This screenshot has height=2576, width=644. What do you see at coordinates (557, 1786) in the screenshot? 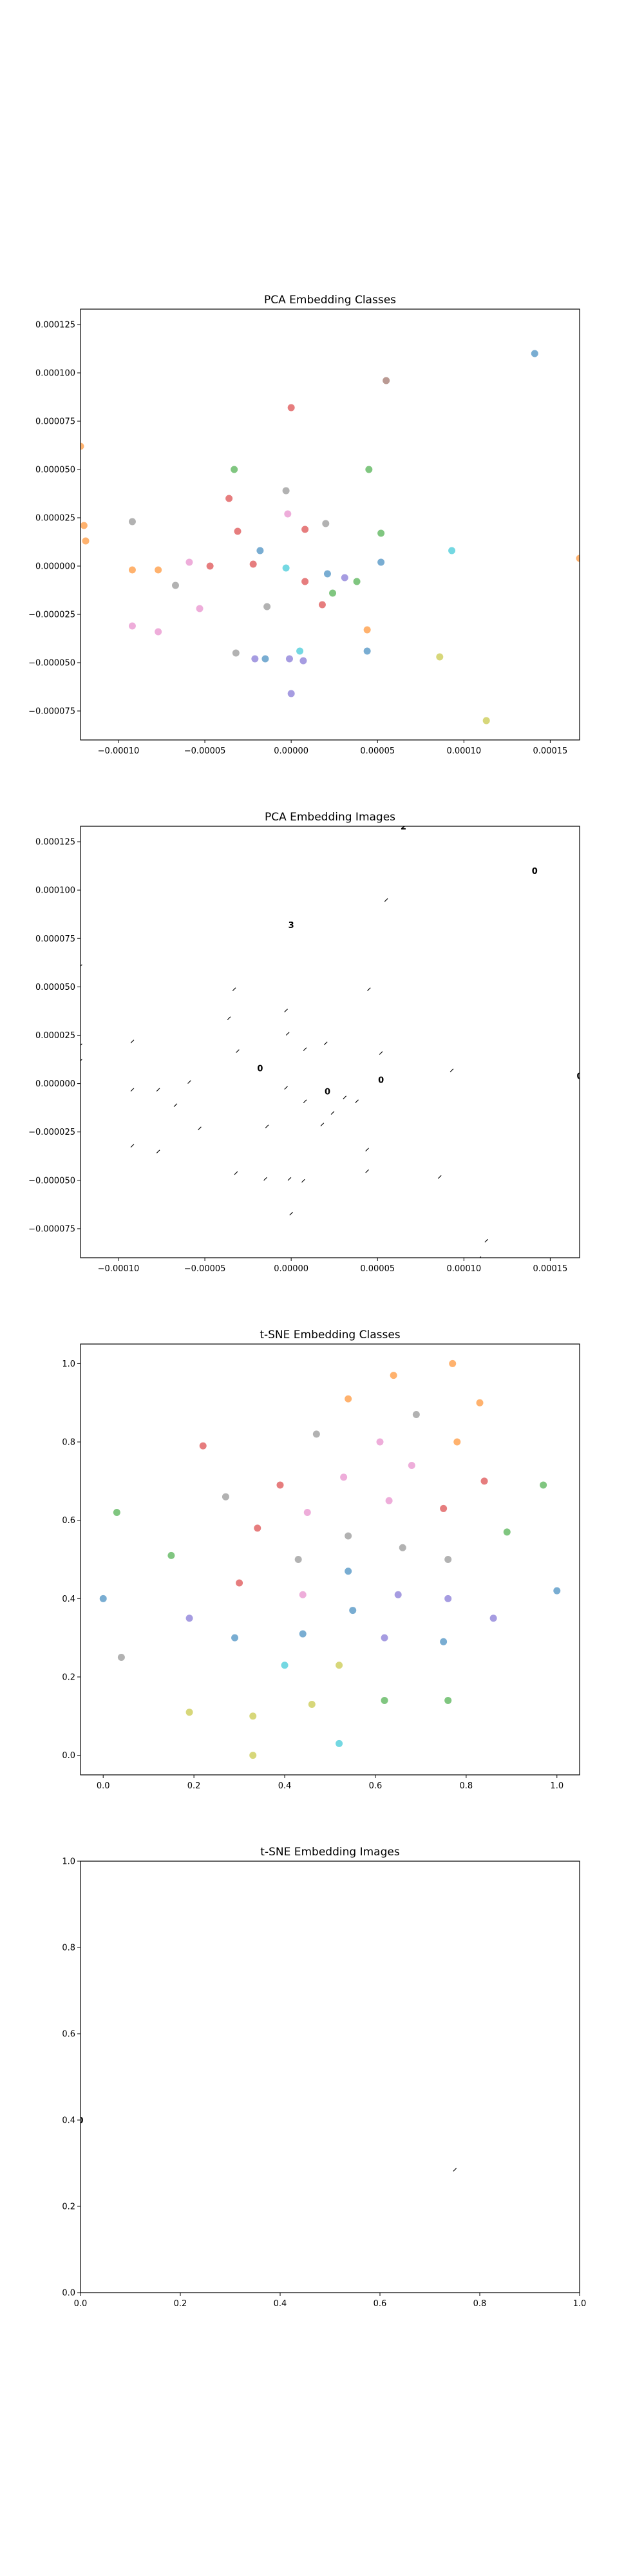
I see `x-tick-label: 1.0` at bounding box center [557, 1786].